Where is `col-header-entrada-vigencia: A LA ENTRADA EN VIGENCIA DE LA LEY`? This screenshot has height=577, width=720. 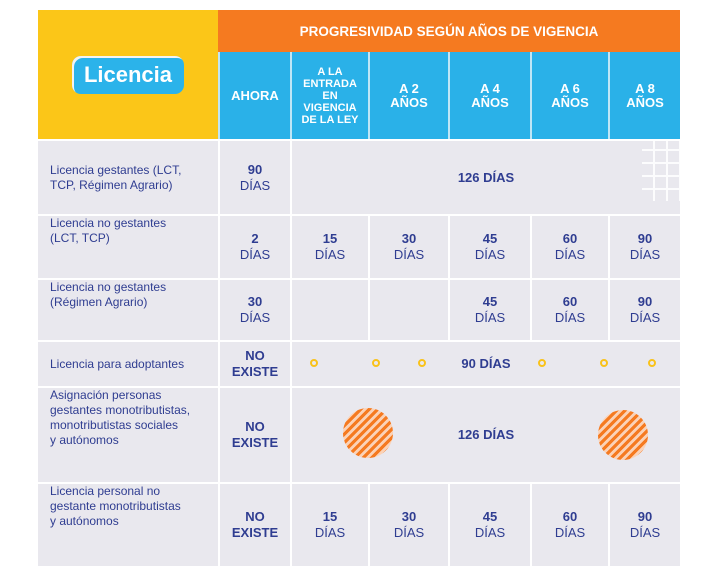
col-header-entrada-vigencia: A LA ENTRADA EN VIGENCIA DE LA LEY is located at coordinates (329, 95).